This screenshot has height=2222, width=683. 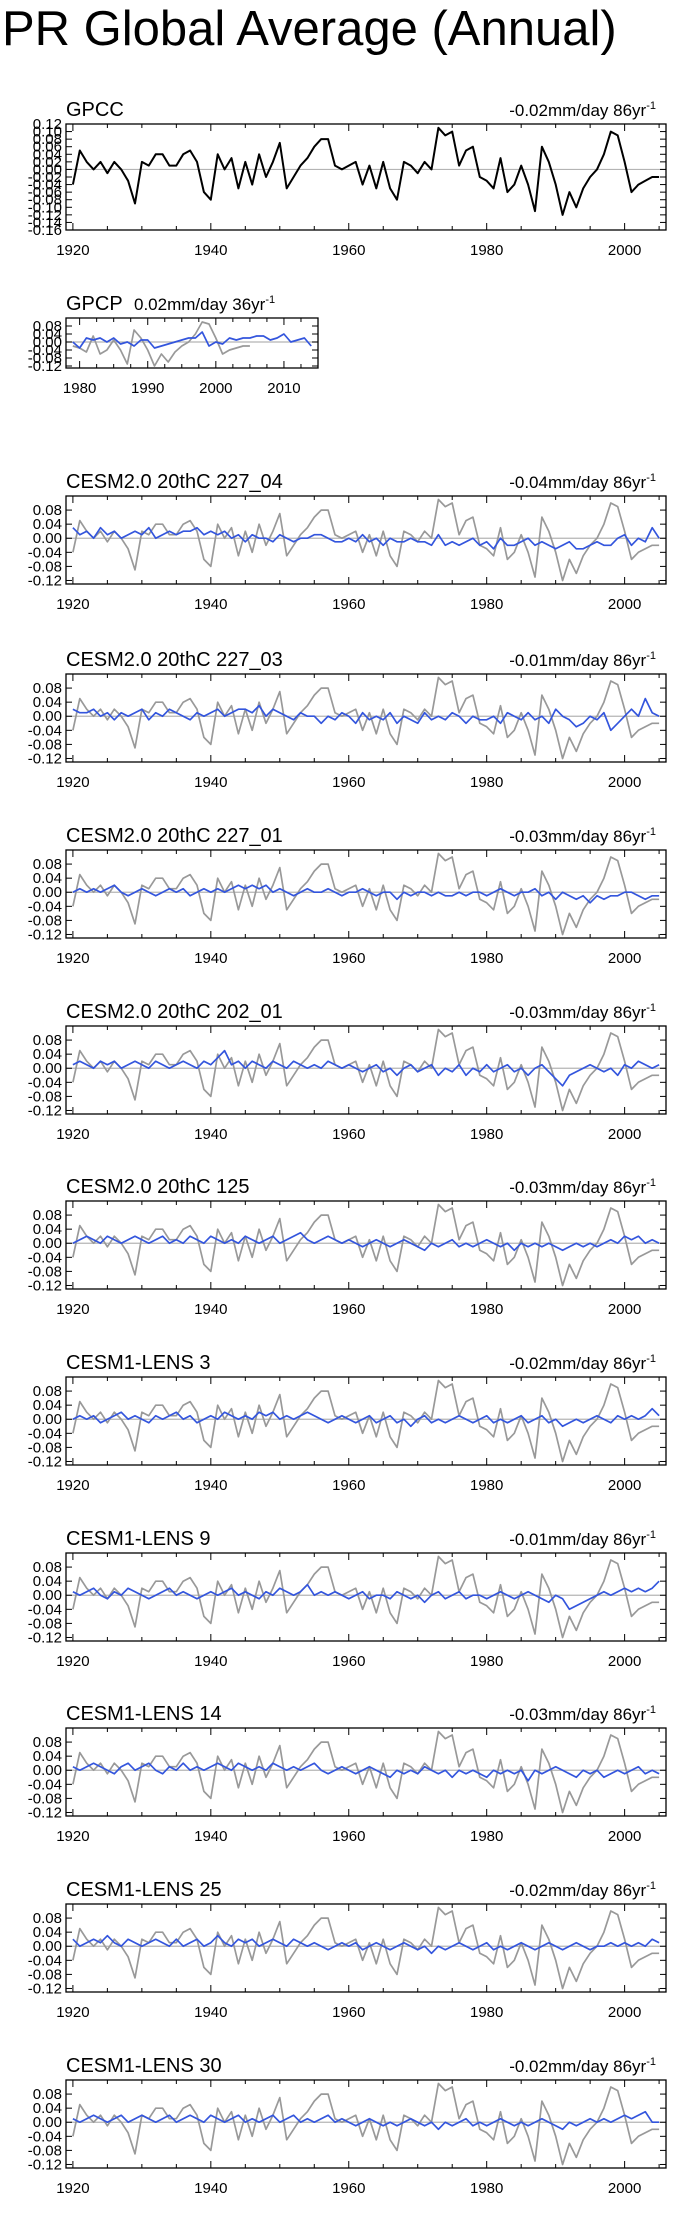 I want to click on panel-title: CESM1-LENS 25, so click(x=144, y=1890).